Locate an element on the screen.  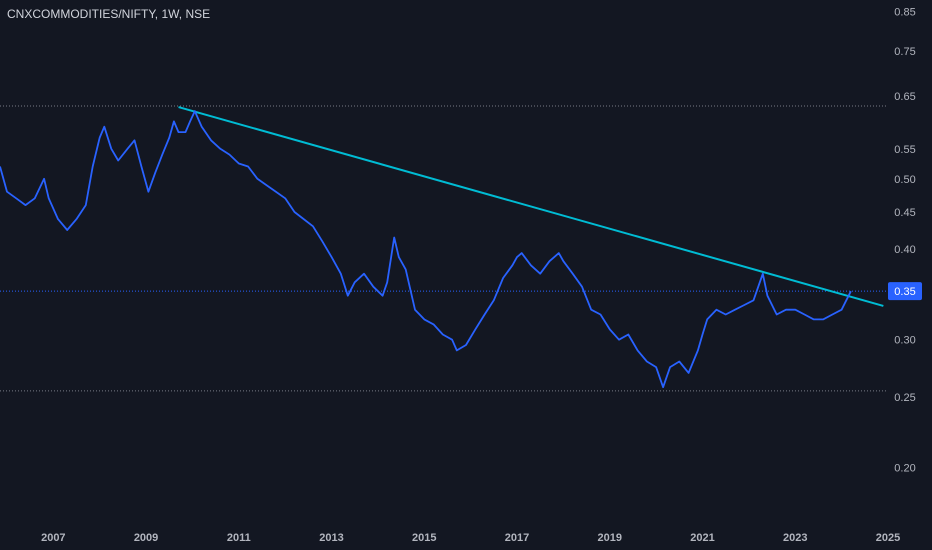
y-tick-label: 0.25 is located at coordinates (904, 398).